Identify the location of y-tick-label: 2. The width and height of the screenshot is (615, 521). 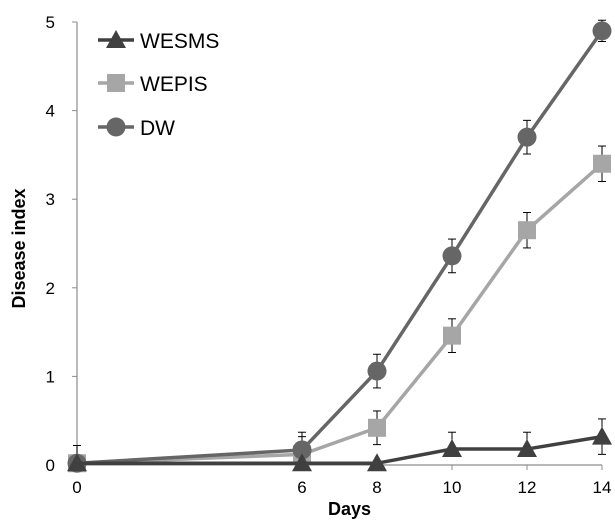
(50, 288).